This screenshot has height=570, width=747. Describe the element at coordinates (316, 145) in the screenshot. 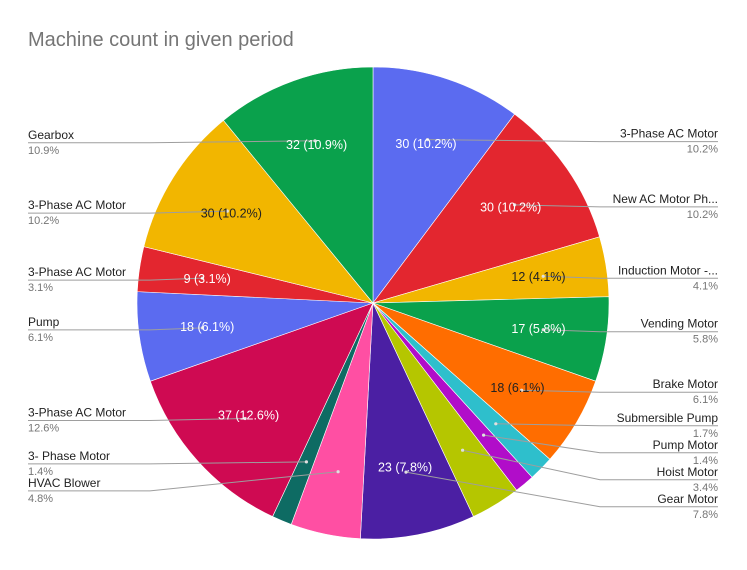

I see `slice-value-label: 32 (10.9%)` at that location.